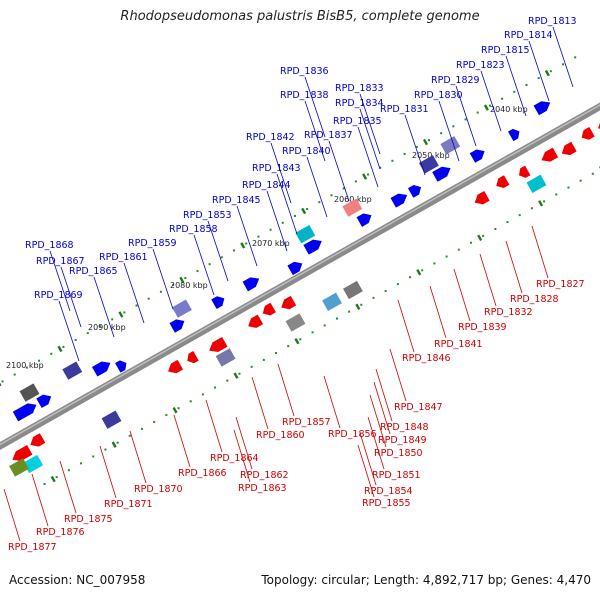 This screenshot has width=600, height=600. I want to click on gene-label: RPD_1865, so click(93, 271).